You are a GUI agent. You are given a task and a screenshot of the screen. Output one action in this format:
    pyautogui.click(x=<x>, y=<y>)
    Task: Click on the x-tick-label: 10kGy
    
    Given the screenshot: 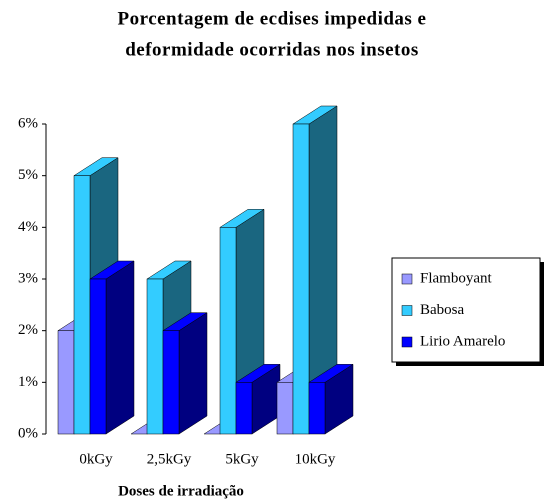 What is the action you would take?
    pyautogui.click(x=315, y=459)
    